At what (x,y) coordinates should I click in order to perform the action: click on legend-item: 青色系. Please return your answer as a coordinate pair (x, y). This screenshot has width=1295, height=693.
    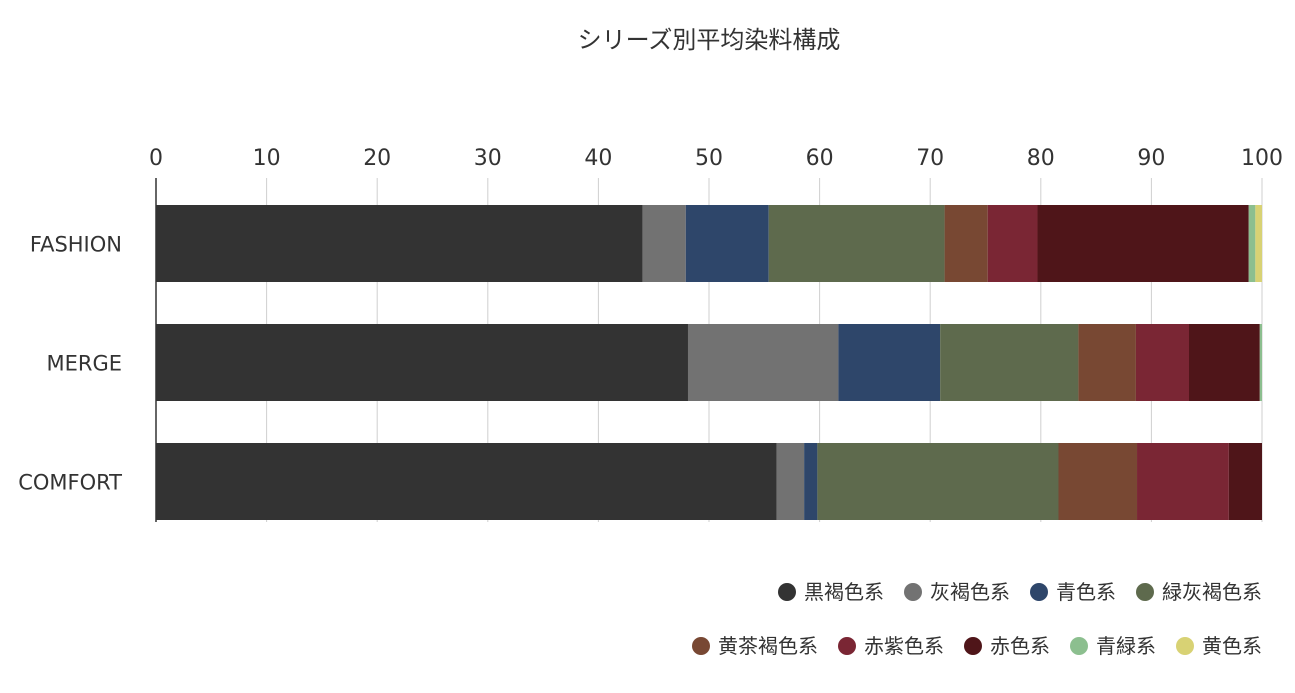
    Looking at the image, I should click on (1073, 592).